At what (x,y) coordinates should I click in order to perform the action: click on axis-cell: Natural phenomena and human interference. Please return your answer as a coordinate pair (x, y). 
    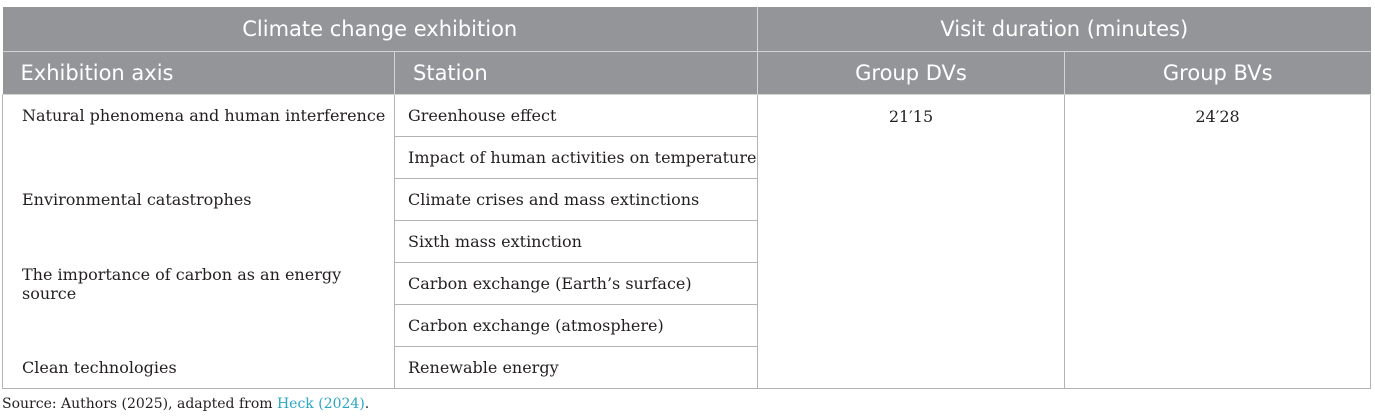
    Looking at the image, I should click on (198, 115).